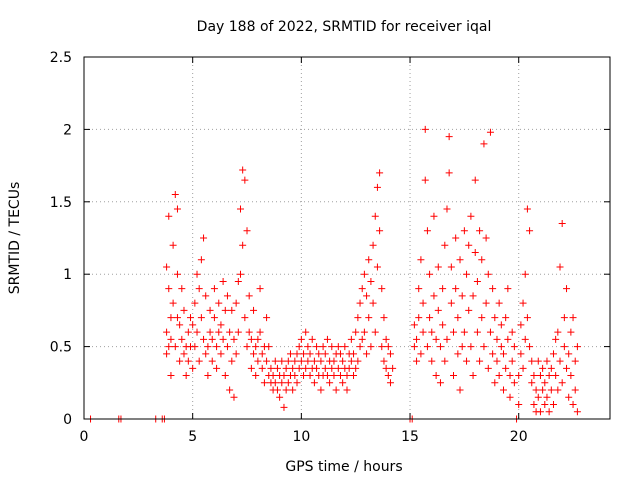 The height and width of the screenshot is (480, 640). I want to click on x-axis-title: GPS time / hours, so click(343, 467).